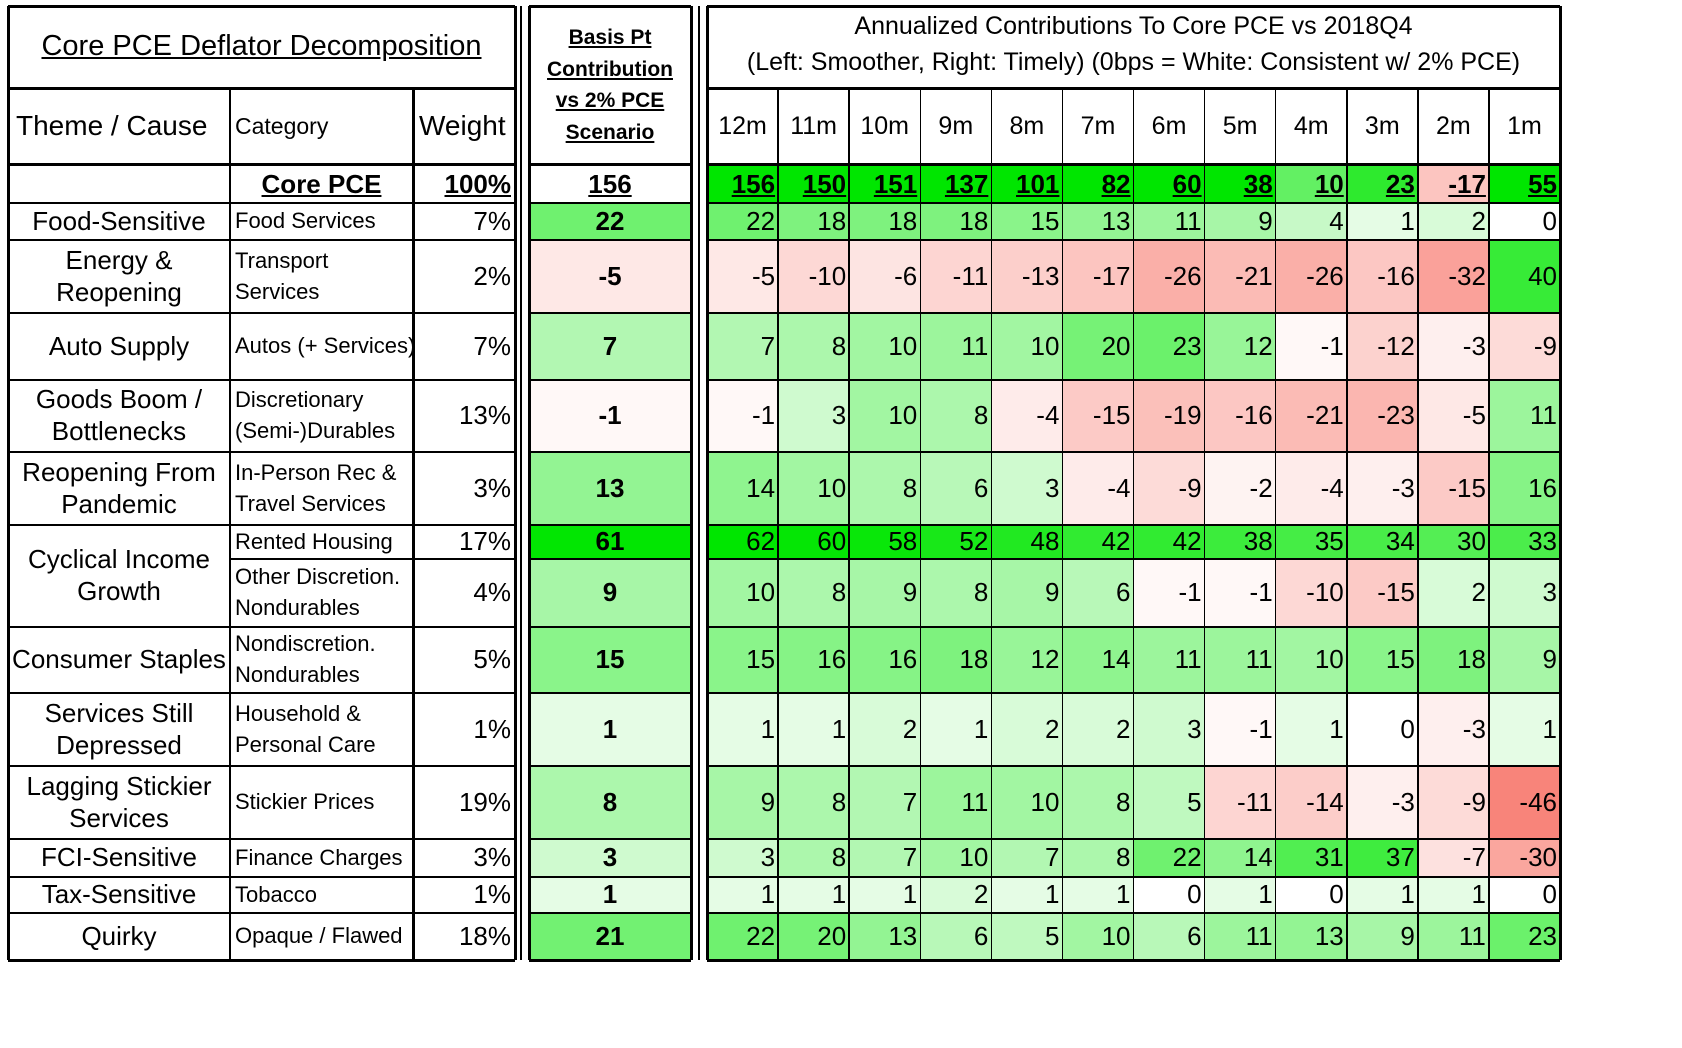  What do you see at coordinates (1265, 220) in the screenshot?
I see `heatmap-cell-line: 9` at bounding box center [1265, 220].